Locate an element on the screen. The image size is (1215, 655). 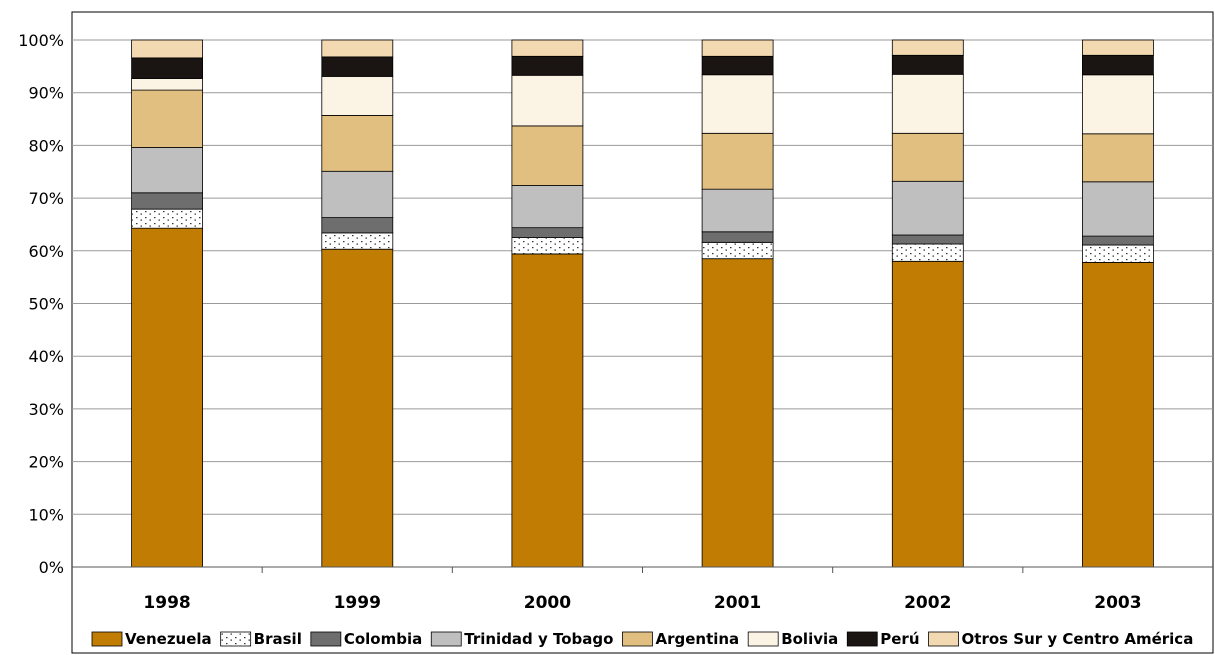
legend-label: Trinidad y Tobago is located at coordinates (538, 639).